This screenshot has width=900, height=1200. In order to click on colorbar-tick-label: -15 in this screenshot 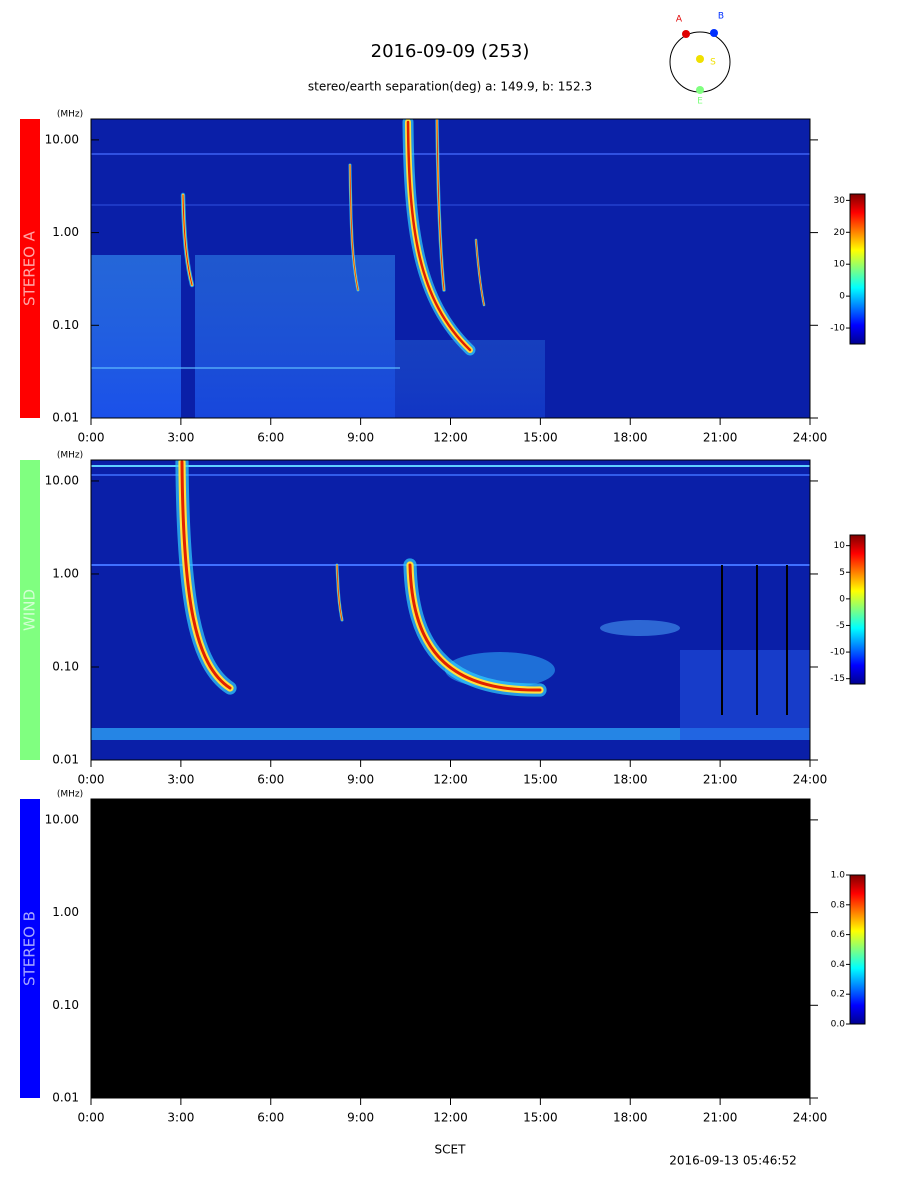, I will do `click(837, 679)`.